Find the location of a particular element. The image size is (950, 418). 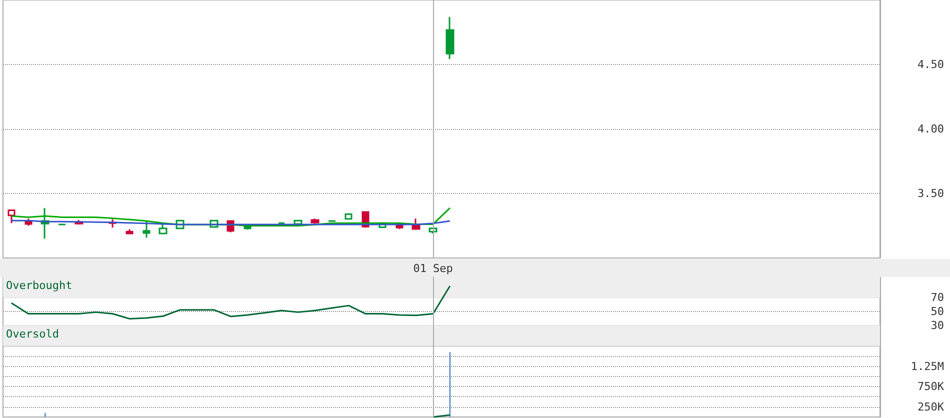

y-tick-label: 250K is located at coordinates (931, 407).